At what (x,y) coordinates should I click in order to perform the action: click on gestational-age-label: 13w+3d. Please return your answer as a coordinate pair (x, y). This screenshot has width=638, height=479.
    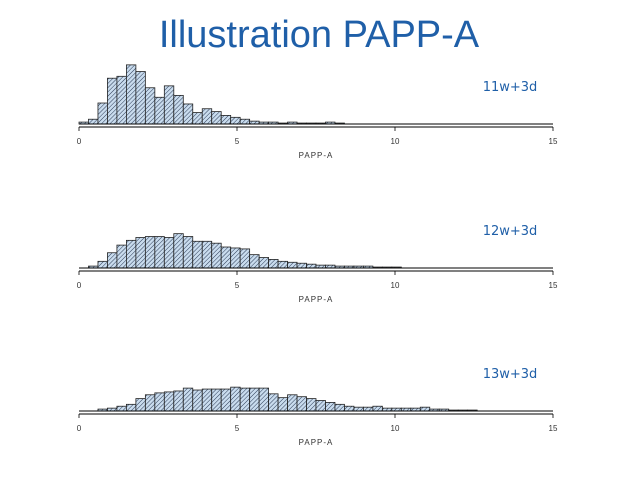
    Looking at the image, I should click on (510, 374).